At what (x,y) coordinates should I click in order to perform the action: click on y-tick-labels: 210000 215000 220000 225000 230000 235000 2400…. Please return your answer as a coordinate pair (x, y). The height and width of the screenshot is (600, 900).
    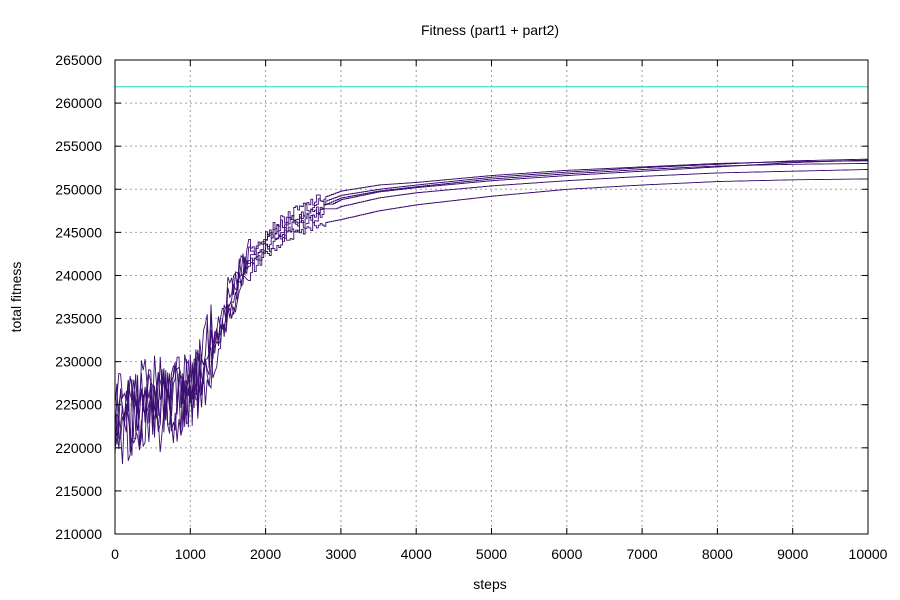
    Looking at the image, I should click on (78, 297).